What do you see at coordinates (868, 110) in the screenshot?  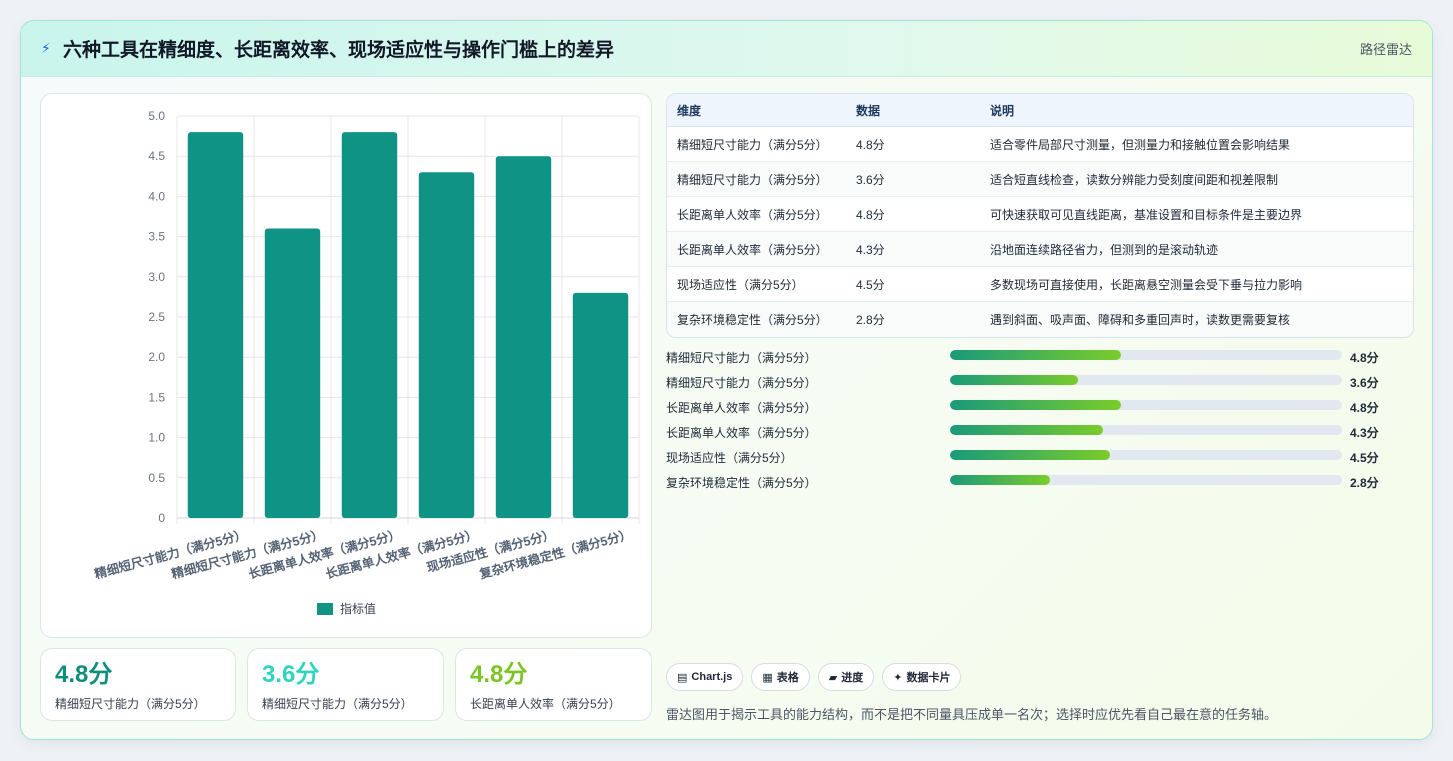 I see `col-header-data: 数据` at bounding box center [868, 110].